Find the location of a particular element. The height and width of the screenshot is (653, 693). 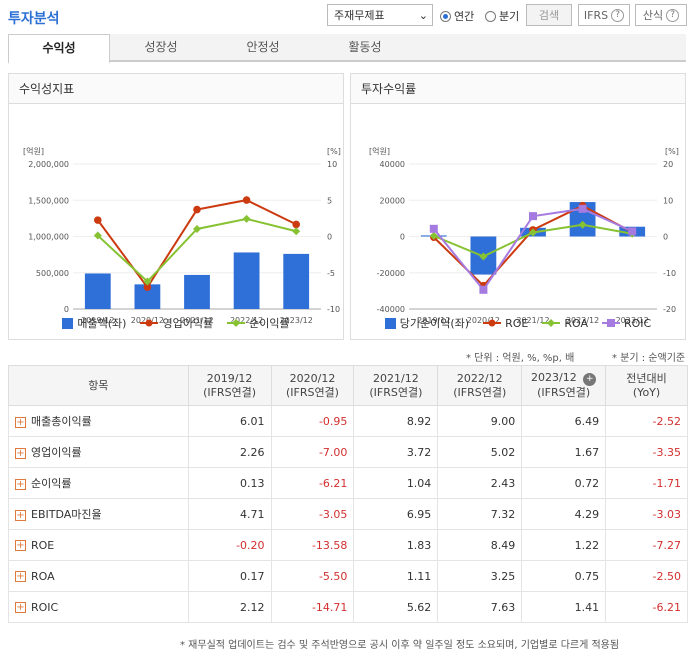

quarter-note: * 분기 : 순액기준 is located at coordinates (649, 358).